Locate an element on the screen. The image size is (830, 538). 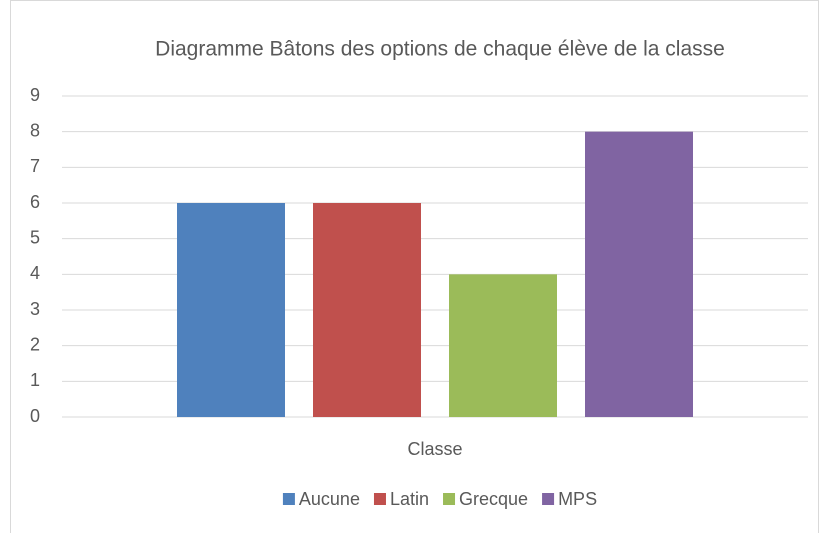
y-tick-label: 7 is located at coordinates (35, 166).